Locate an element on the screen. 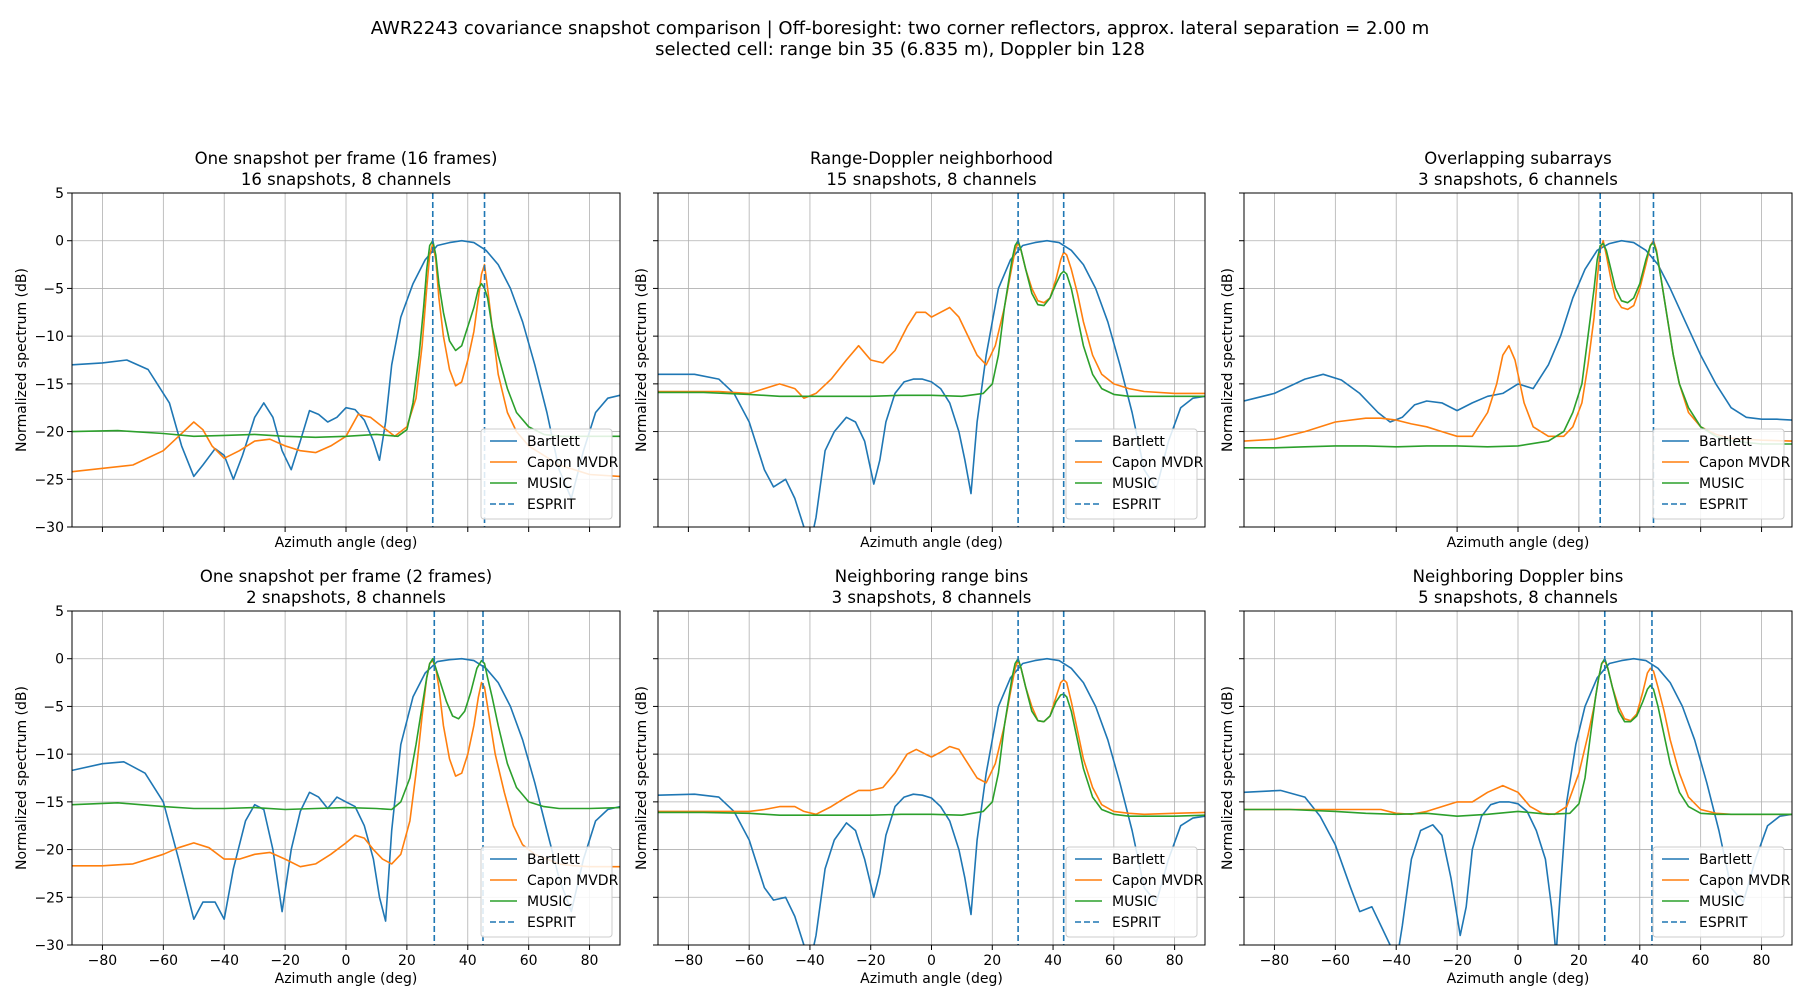 The width and height of the screenshot is (1800, 1000). panel-title-line2: 2 snapshots, 8 channels is located at coordinates (346, 597).